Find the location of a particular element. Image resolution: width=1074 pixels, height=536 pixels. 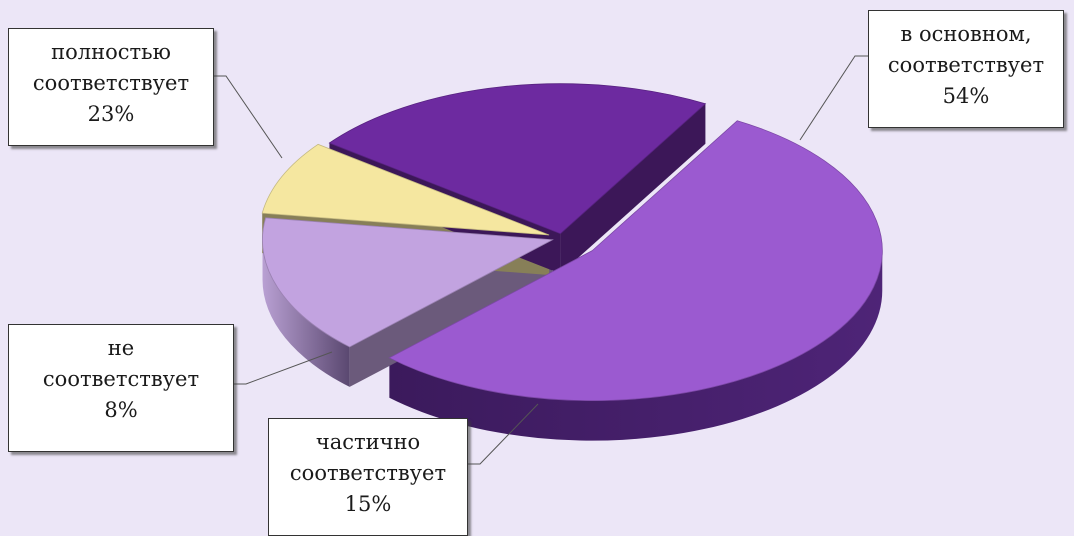

leader-line-v-osnovnom is located at coordinates (833, 98).